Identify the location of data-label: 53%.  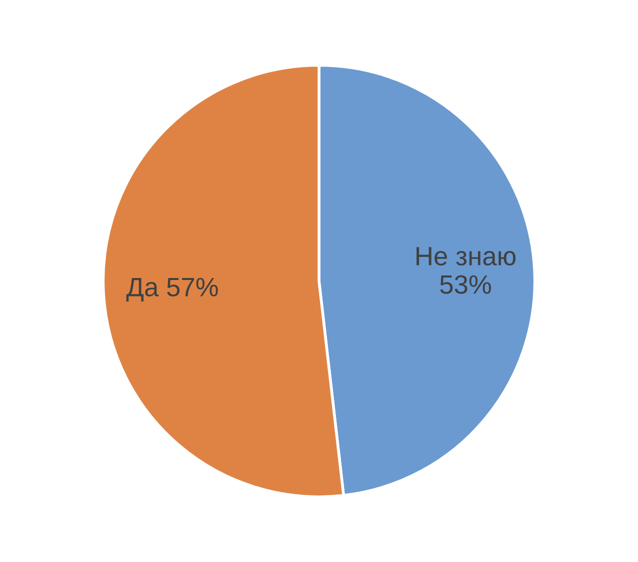
(465, 284).